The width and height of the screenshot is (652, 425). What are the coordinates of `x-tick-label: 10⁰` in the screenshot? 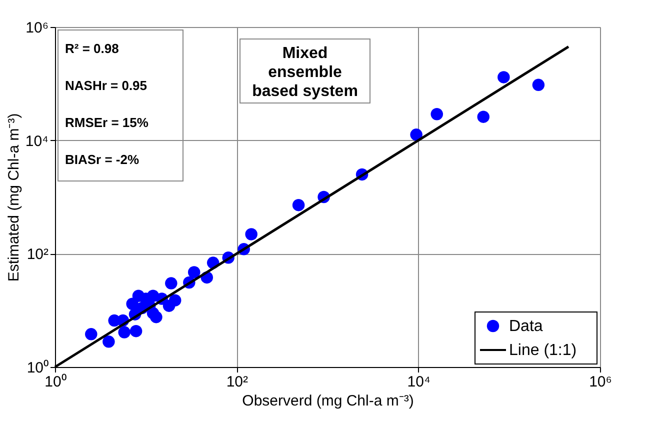 It's located at (55, 382).